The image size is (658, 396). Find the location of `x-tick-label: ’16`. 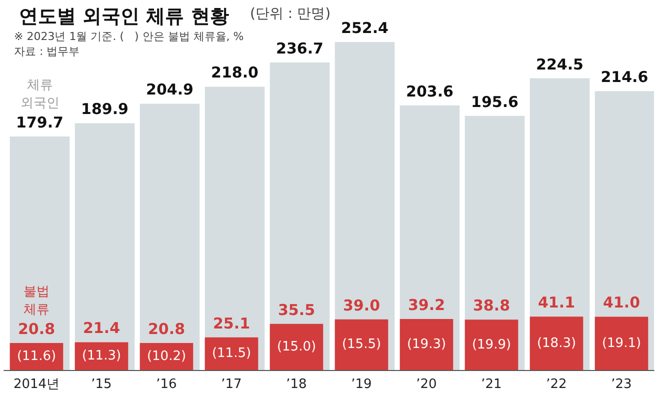

x-tick-label: ’16 is located at coordinates (166, 384).